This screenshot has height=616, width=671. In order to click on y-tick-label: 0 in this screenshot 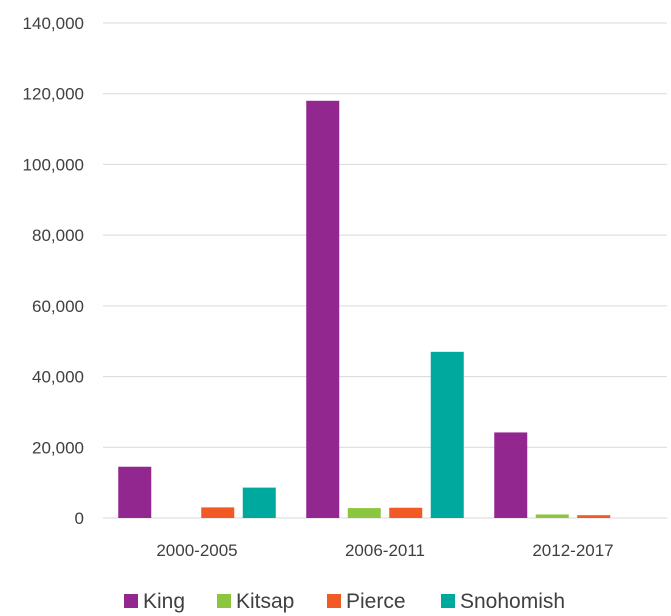, I will do `click(79, 518)`.